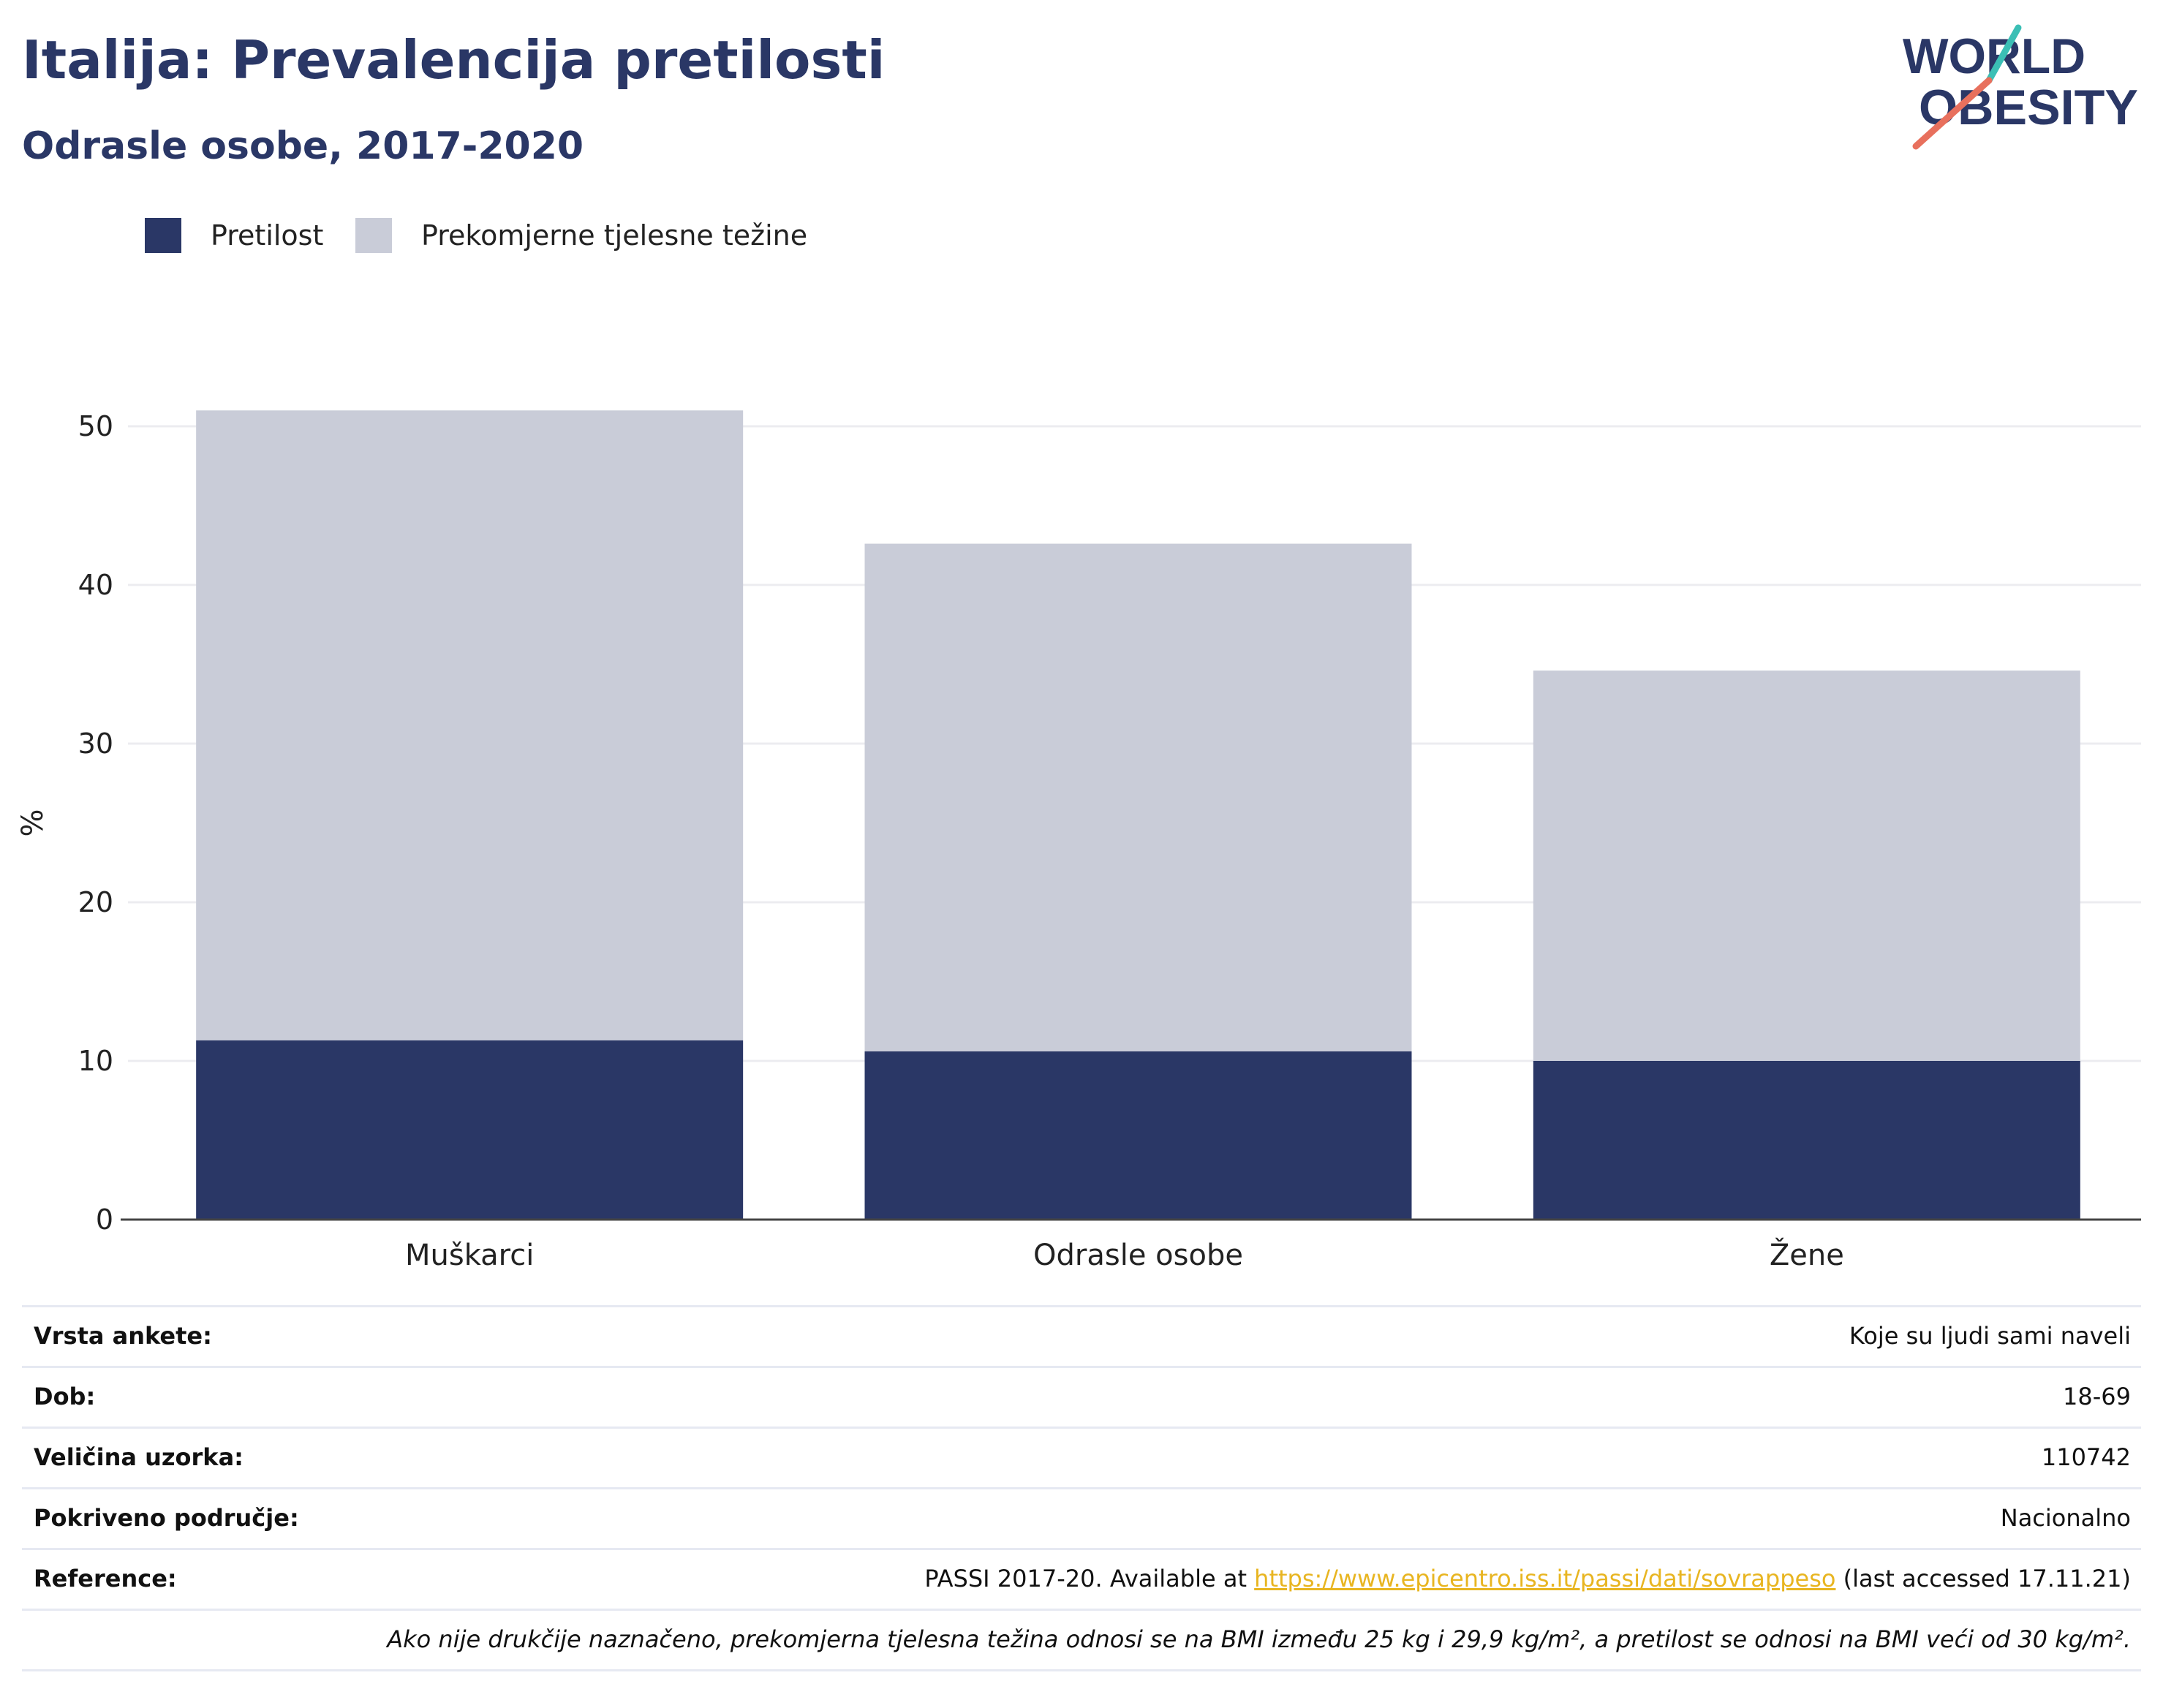 Image resolution: width=2163 pixels, height=1708 pixels. I want to click on meta-value: Koje su ljudi sami naveli, so click(1990, 1336).